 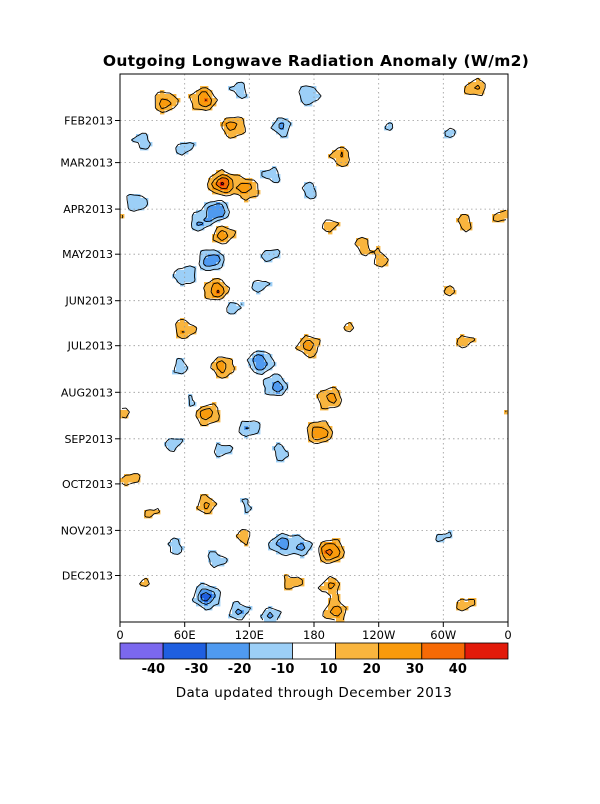 I want to click on colorbar-label: 40, so click(x=458, y=669).